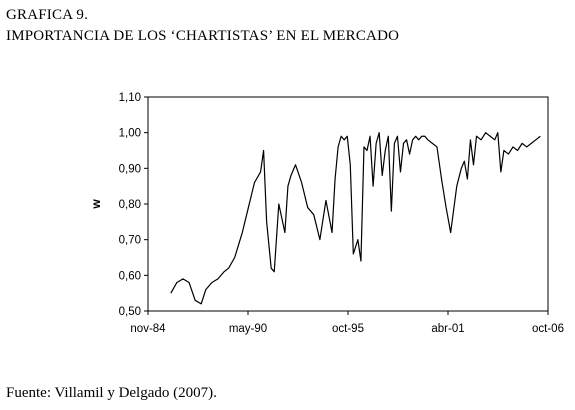 The image size is (575, 410). I want to click on figure-label: GRAFICA 9., so click(47, 15).